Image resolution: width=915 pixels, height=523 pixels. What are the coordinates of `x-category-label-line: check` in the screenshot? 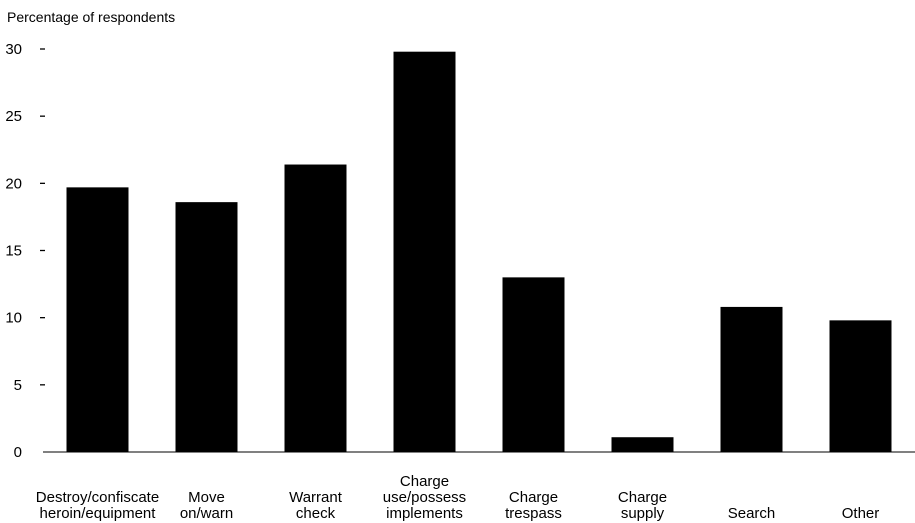 It's located at (316, 513).